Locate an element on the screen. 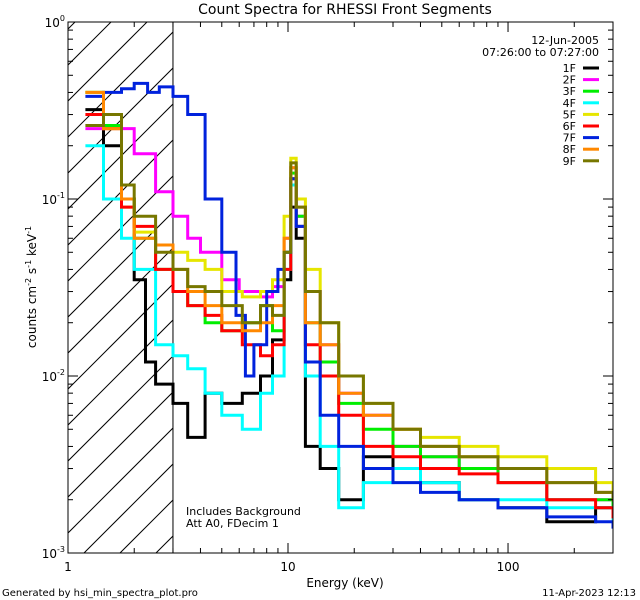 This screenshot has height=600, width=640. time-range-label: 07:26:00 to 07:27:00 is located at coordinates (540, 52).